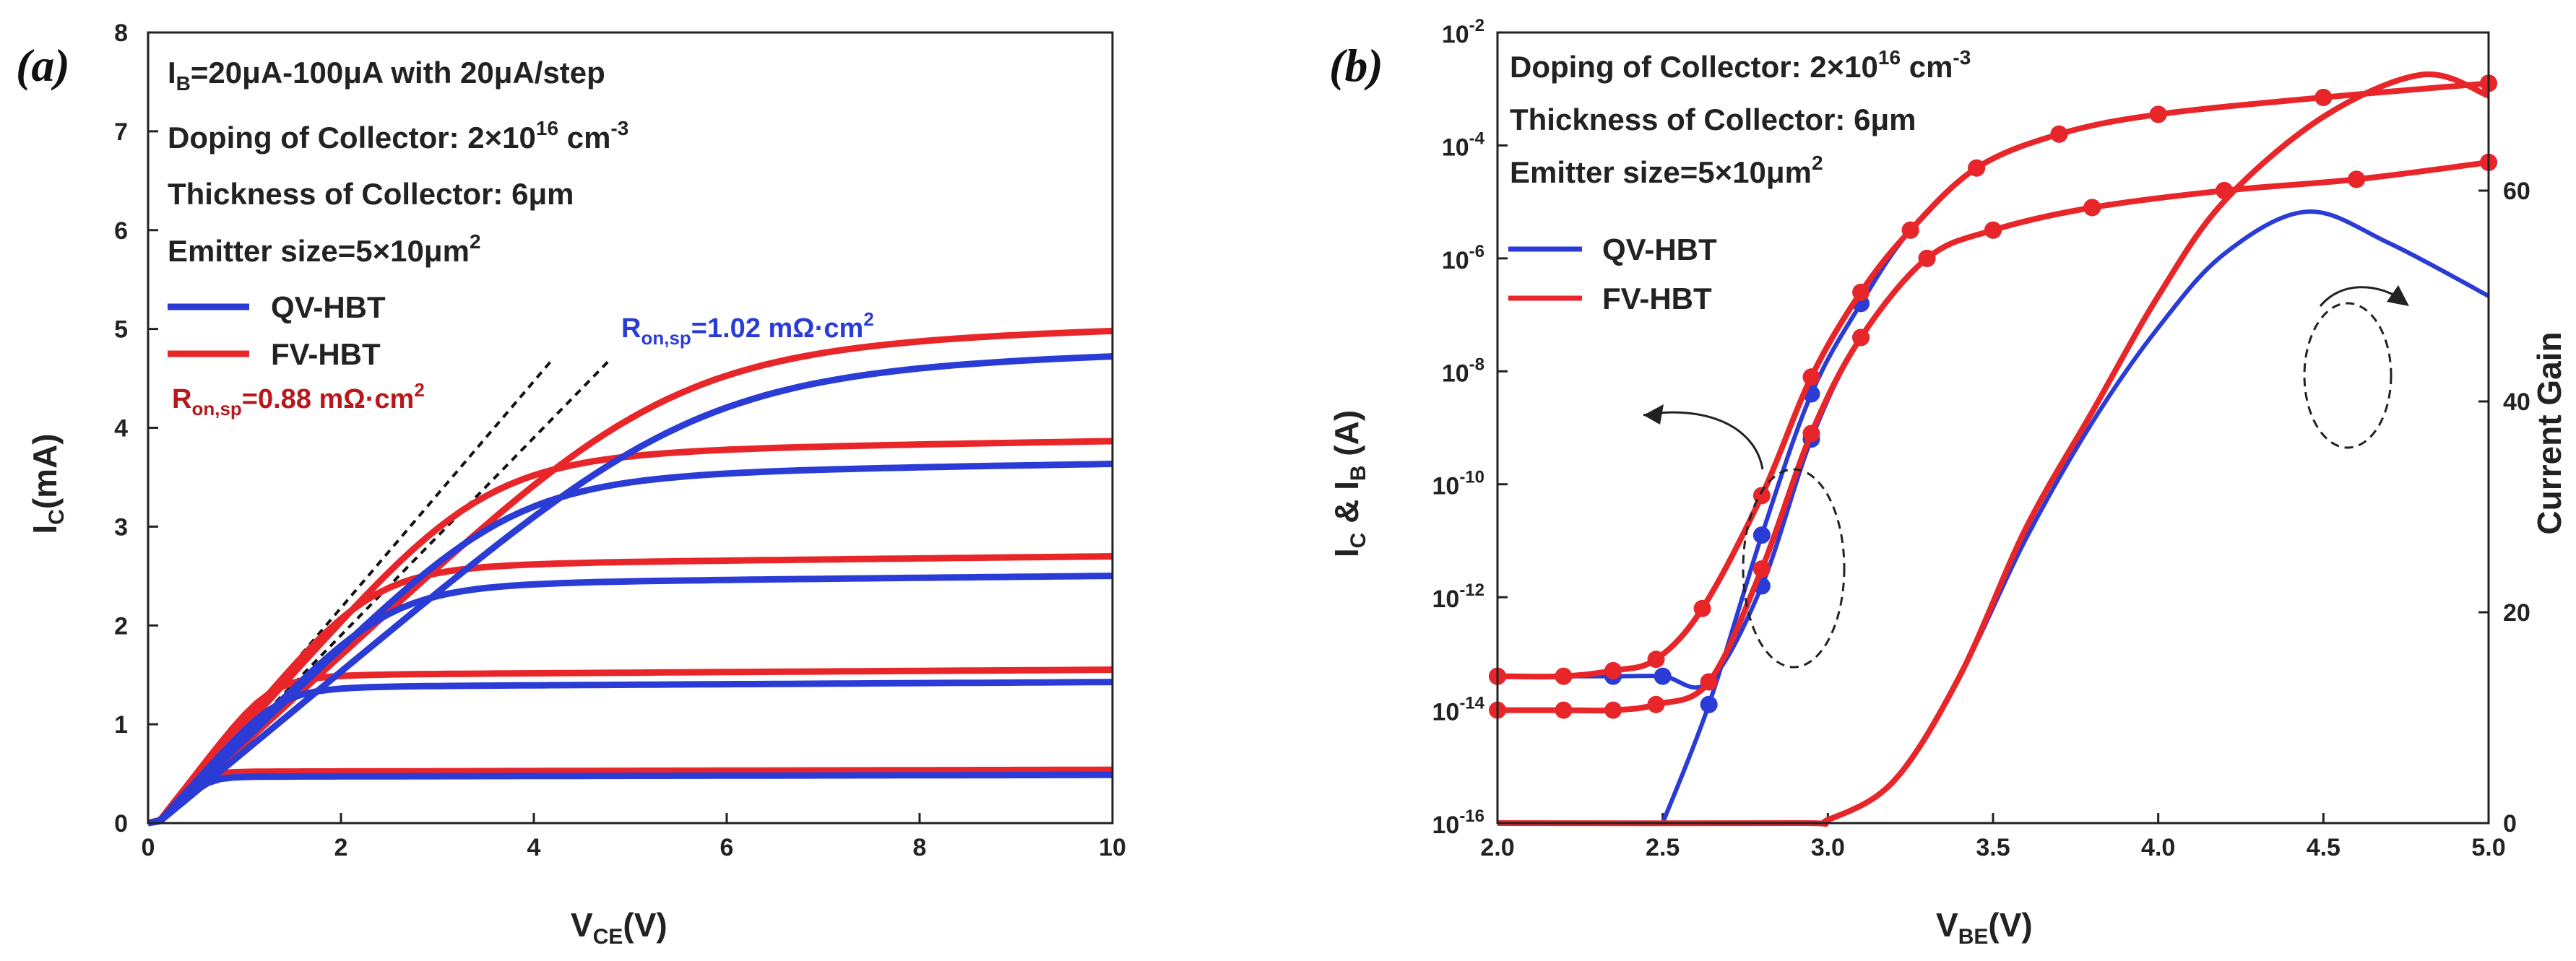 The width and height of the screenshot is (2576, 961). Describe the element at coordinates (1828, 848) in the screenshot. I see `b-xtick-label: 3.0` at that location.